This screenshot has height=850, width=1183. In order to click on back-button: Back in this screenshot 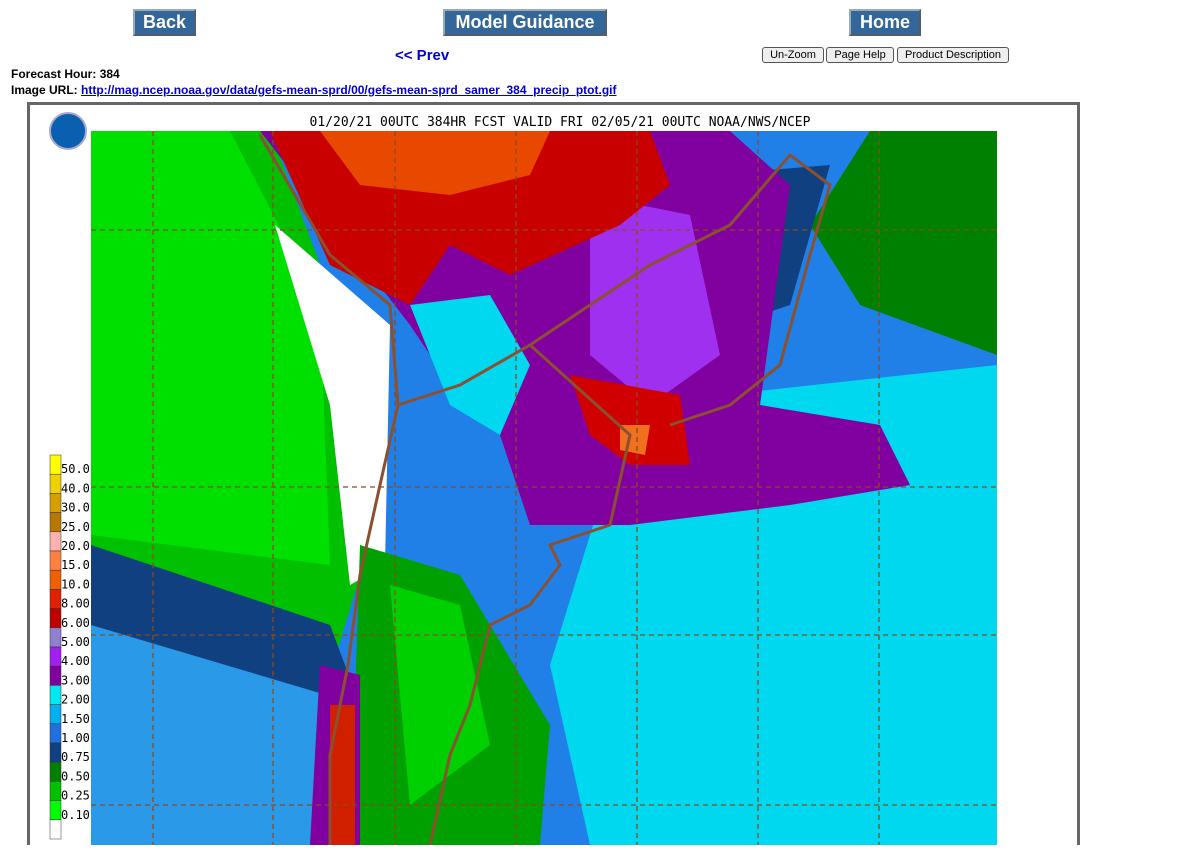, I will do `click(164, 22)`.